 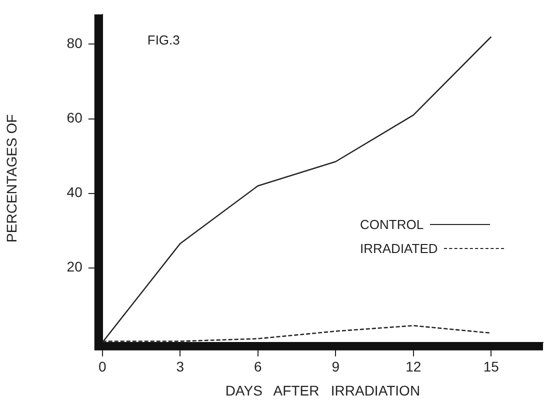 What do you see at coordinates (399, 248) in the screenshot?
I see `legend-label: IRRADIATED` at bounding box center [399, 248].